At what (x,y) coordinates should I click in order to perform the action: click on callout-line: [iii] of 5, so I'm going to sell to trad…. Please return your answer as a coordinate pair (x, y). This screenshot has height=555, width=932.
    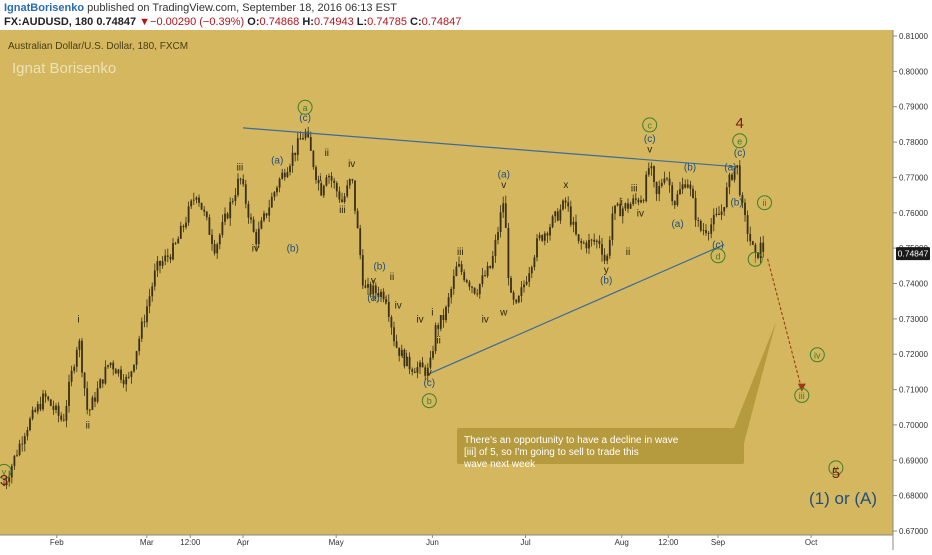
    Looking at the image, I should click on (551, 452).